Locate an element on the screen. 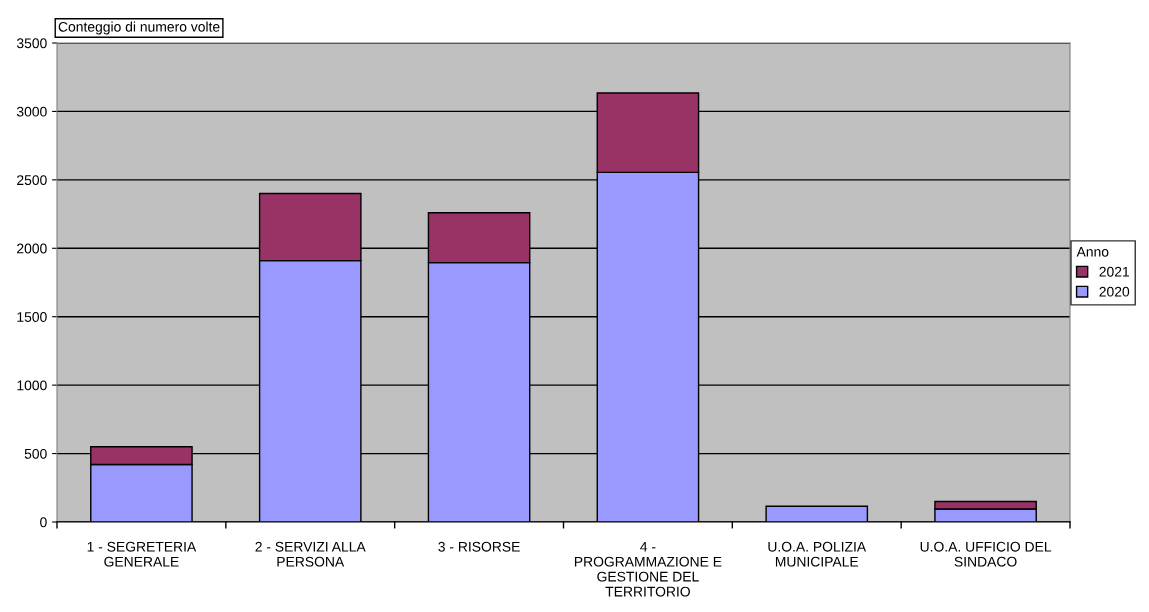  legend-title: Anno is located at coordinates (1092, 251).